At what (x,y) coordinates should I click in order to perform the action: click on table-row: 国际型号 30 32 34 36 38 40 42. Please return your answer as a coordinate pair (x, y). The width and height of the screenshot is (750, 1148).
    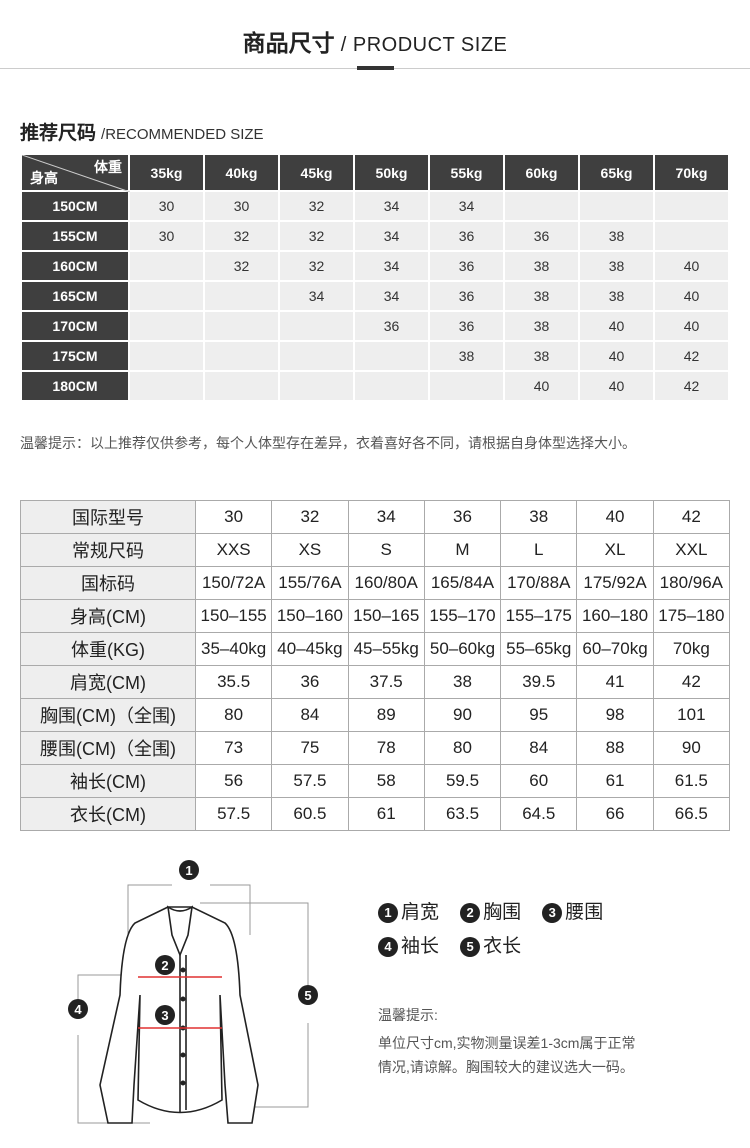
    Looking at the image, I should click on (375, 517).